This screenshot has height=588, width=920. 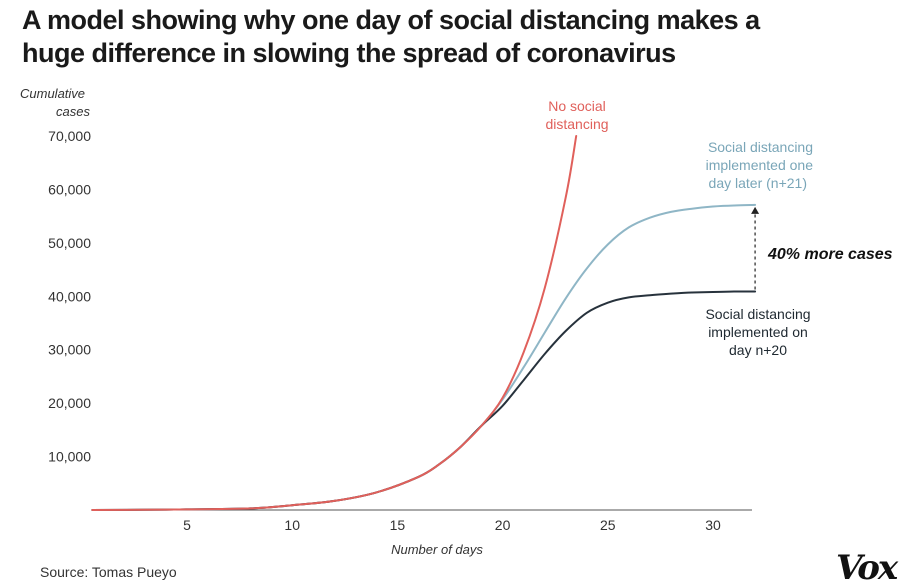 I want to click on x-tick-label: 15, so click(x=398, y=525).